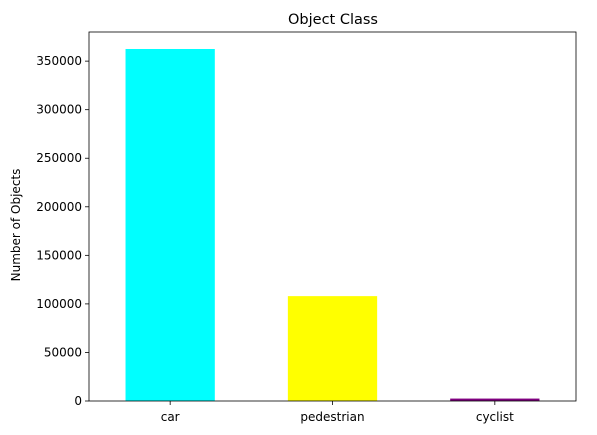 Image resolution: width=597 pixels, height=435 pixels. I want to click on y-tick-label: 150000, so click(59, 255).